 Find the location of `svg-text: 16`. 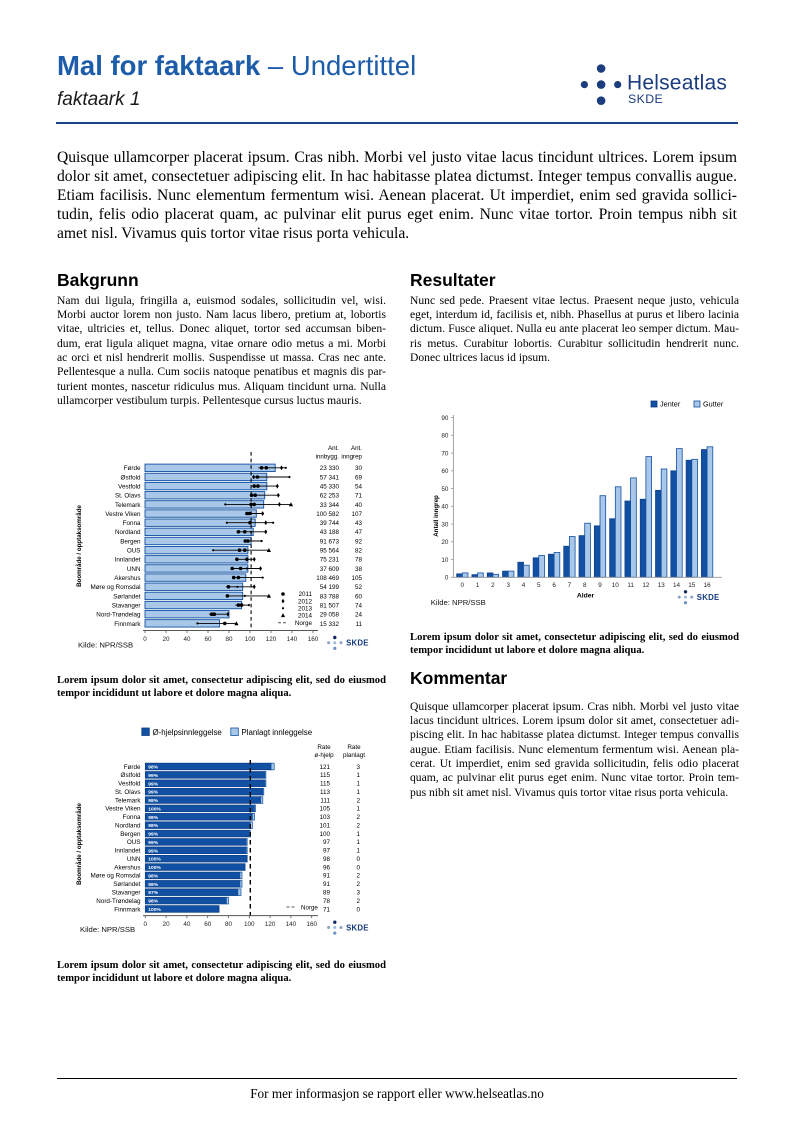

svg-text: 16 is located at coordinates (708, 585).